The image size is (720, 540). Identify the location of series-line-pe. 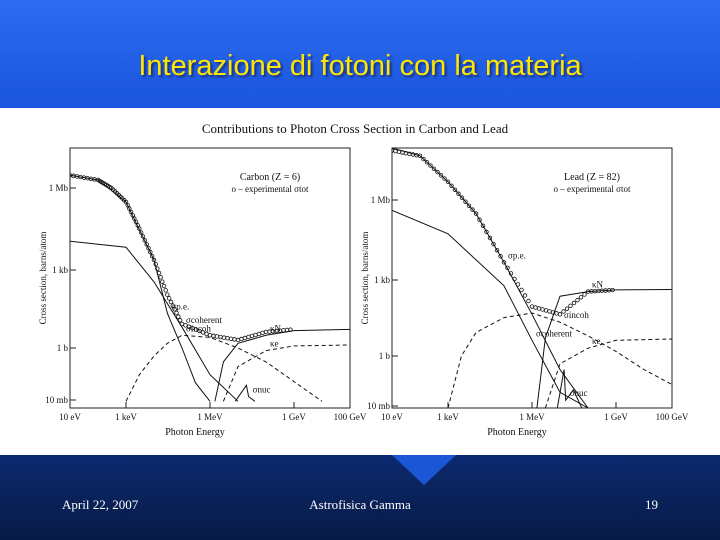
(140, 288).